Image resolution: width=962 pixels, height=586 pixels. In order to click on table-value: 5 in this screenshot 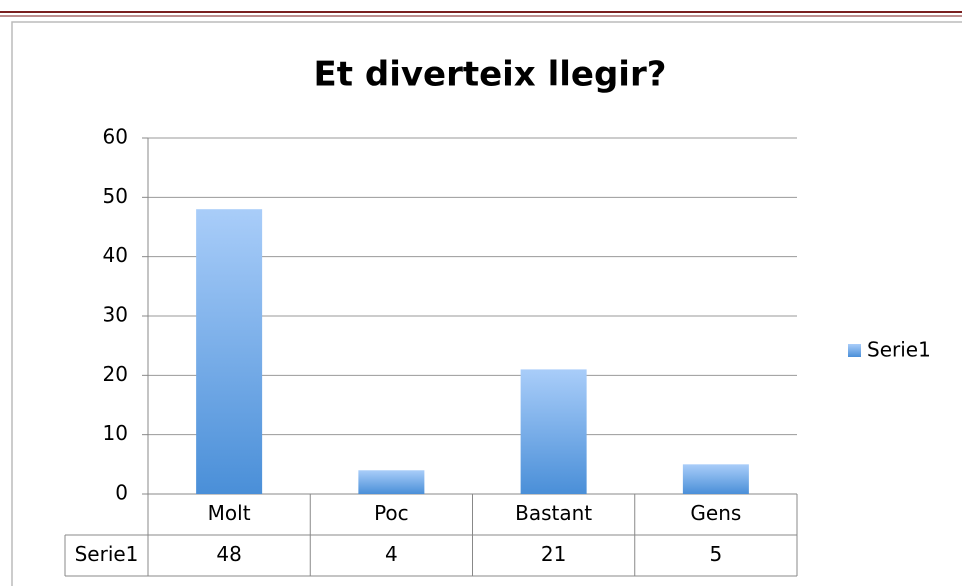, I will do `click(716, 554)`.